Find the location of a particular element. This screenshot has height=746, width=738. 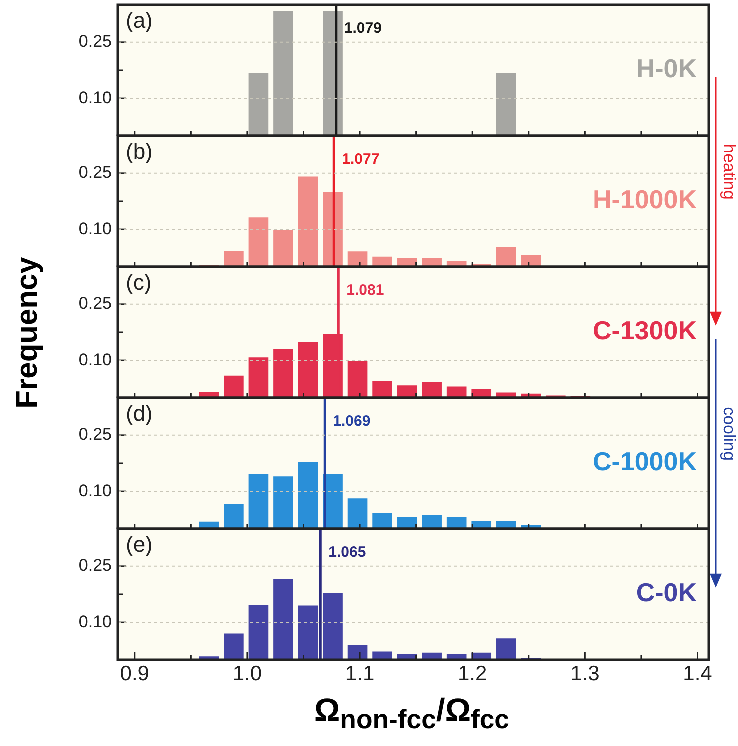

annotation: (e) is located at coordinates (139, 545).